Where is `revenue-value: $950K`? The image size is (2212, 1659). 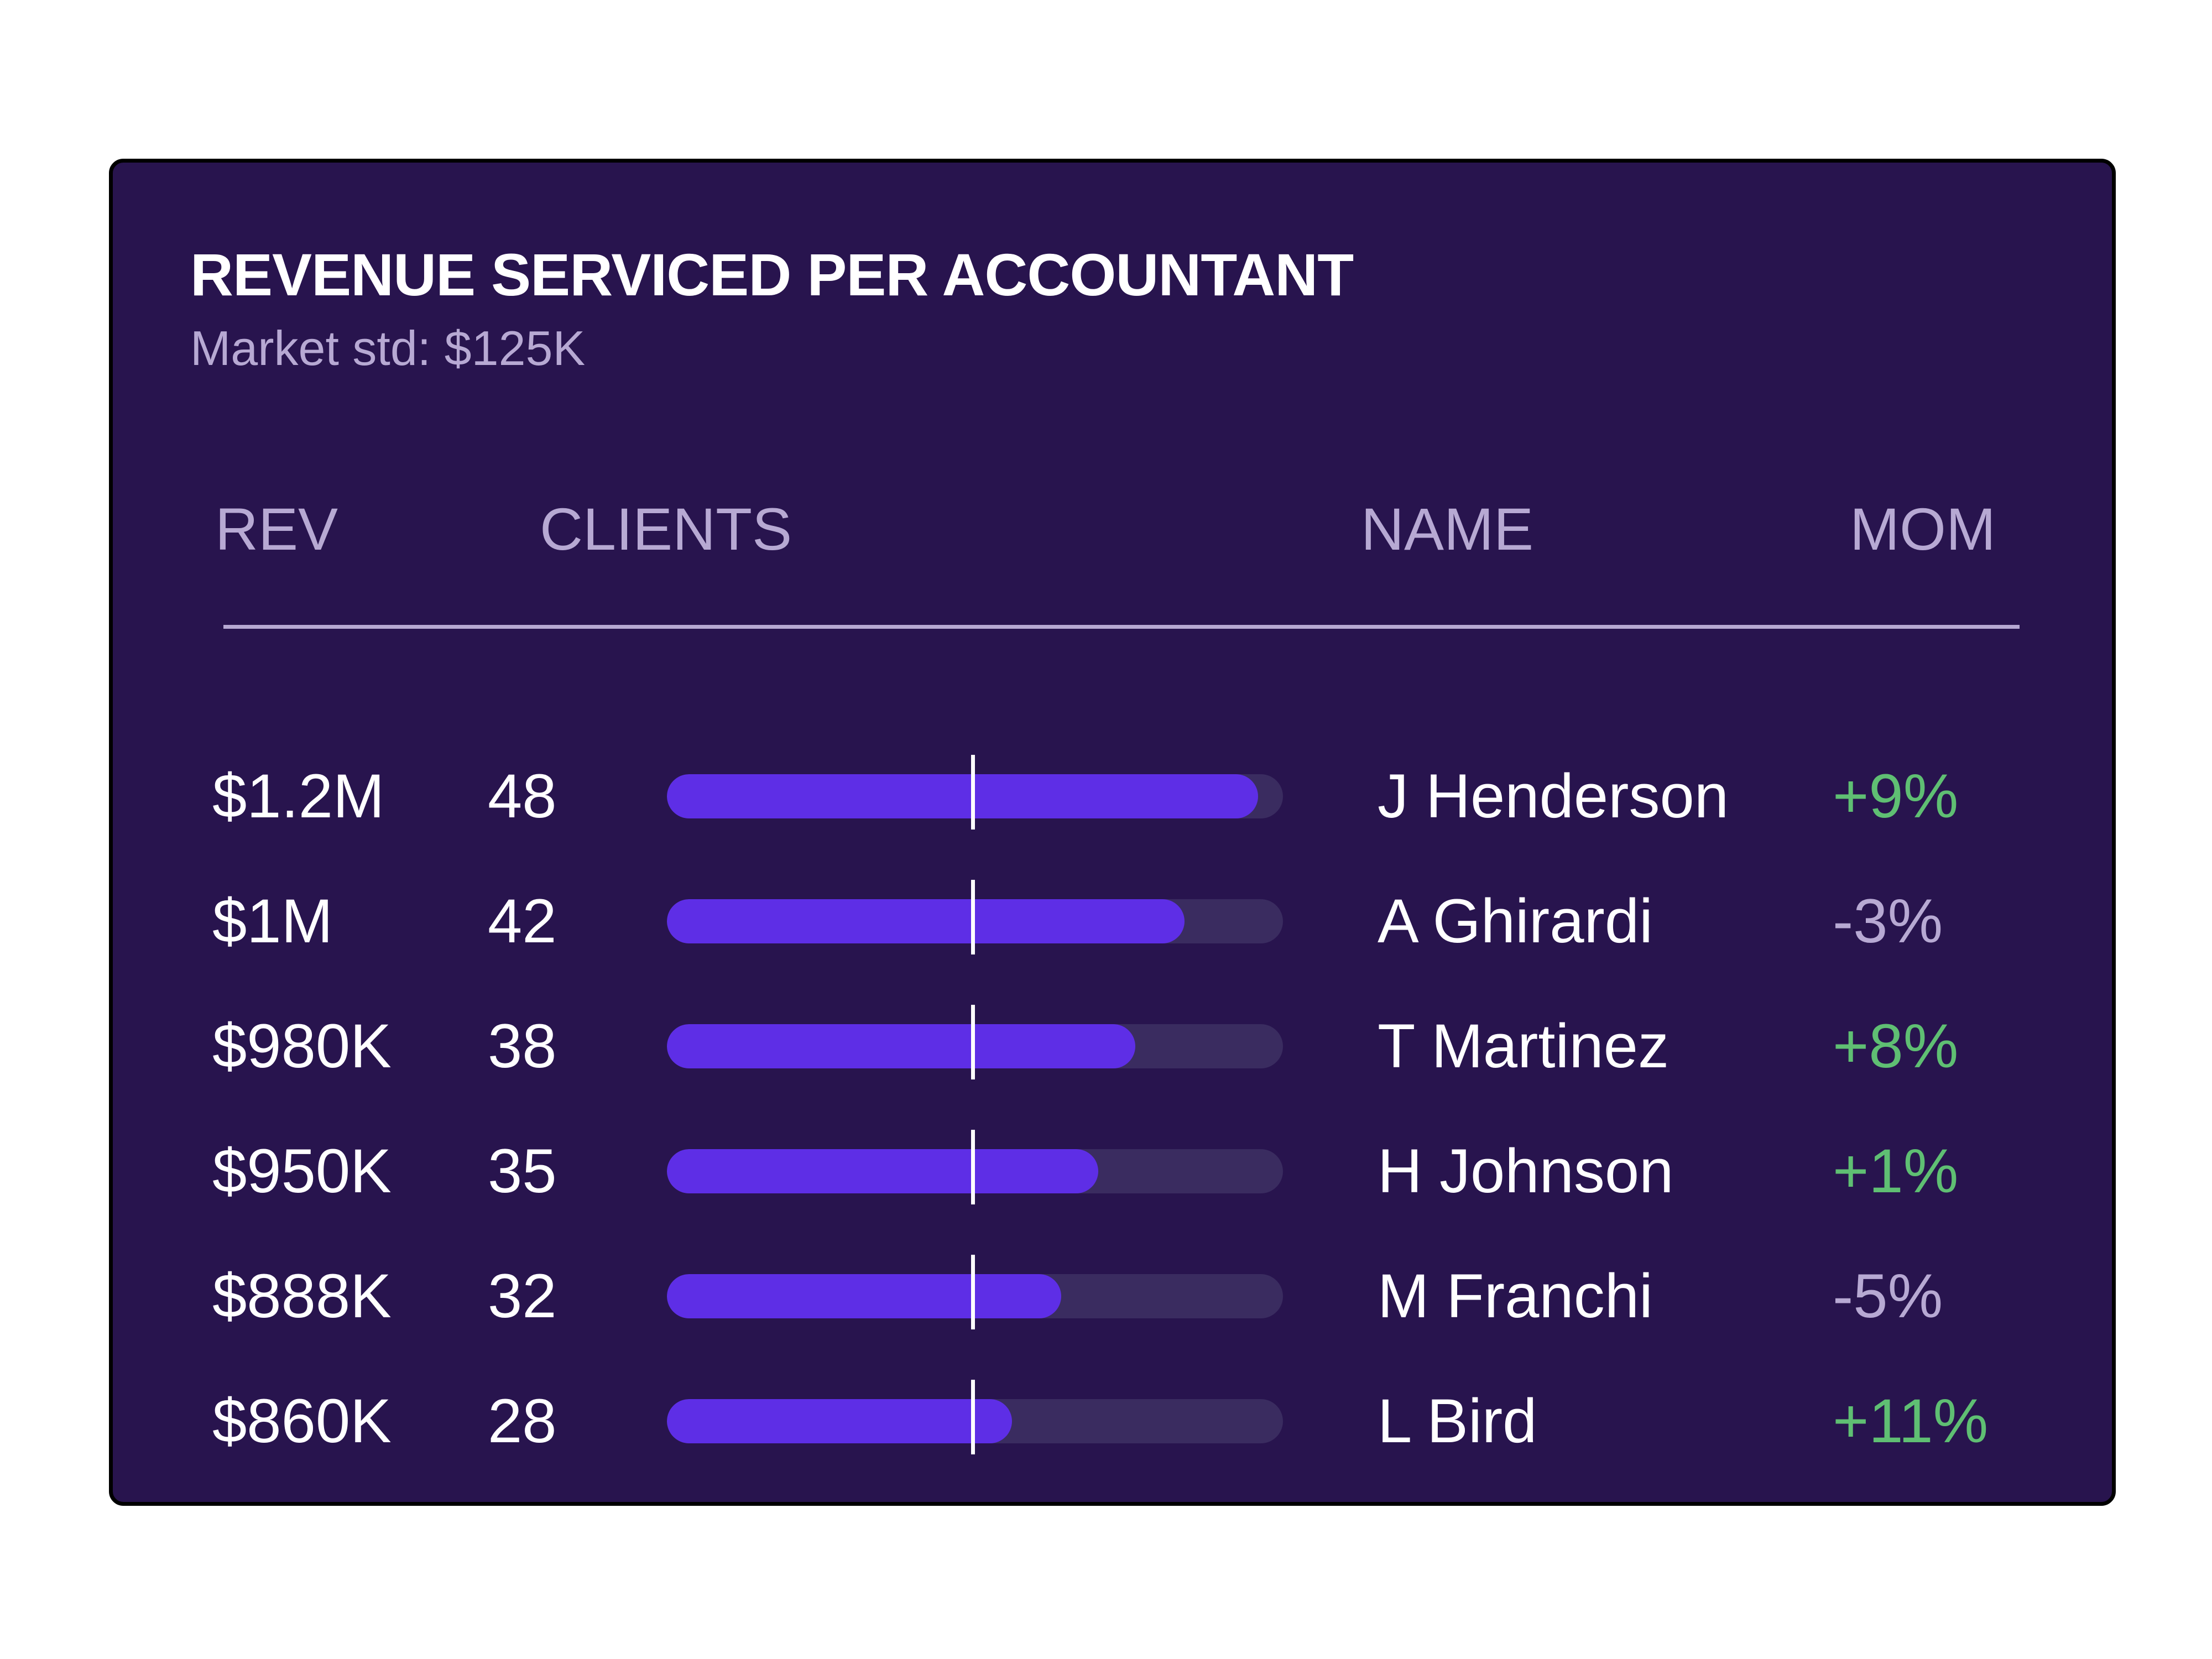
revenue-value: $950K is located at coordinates (302, 1171).